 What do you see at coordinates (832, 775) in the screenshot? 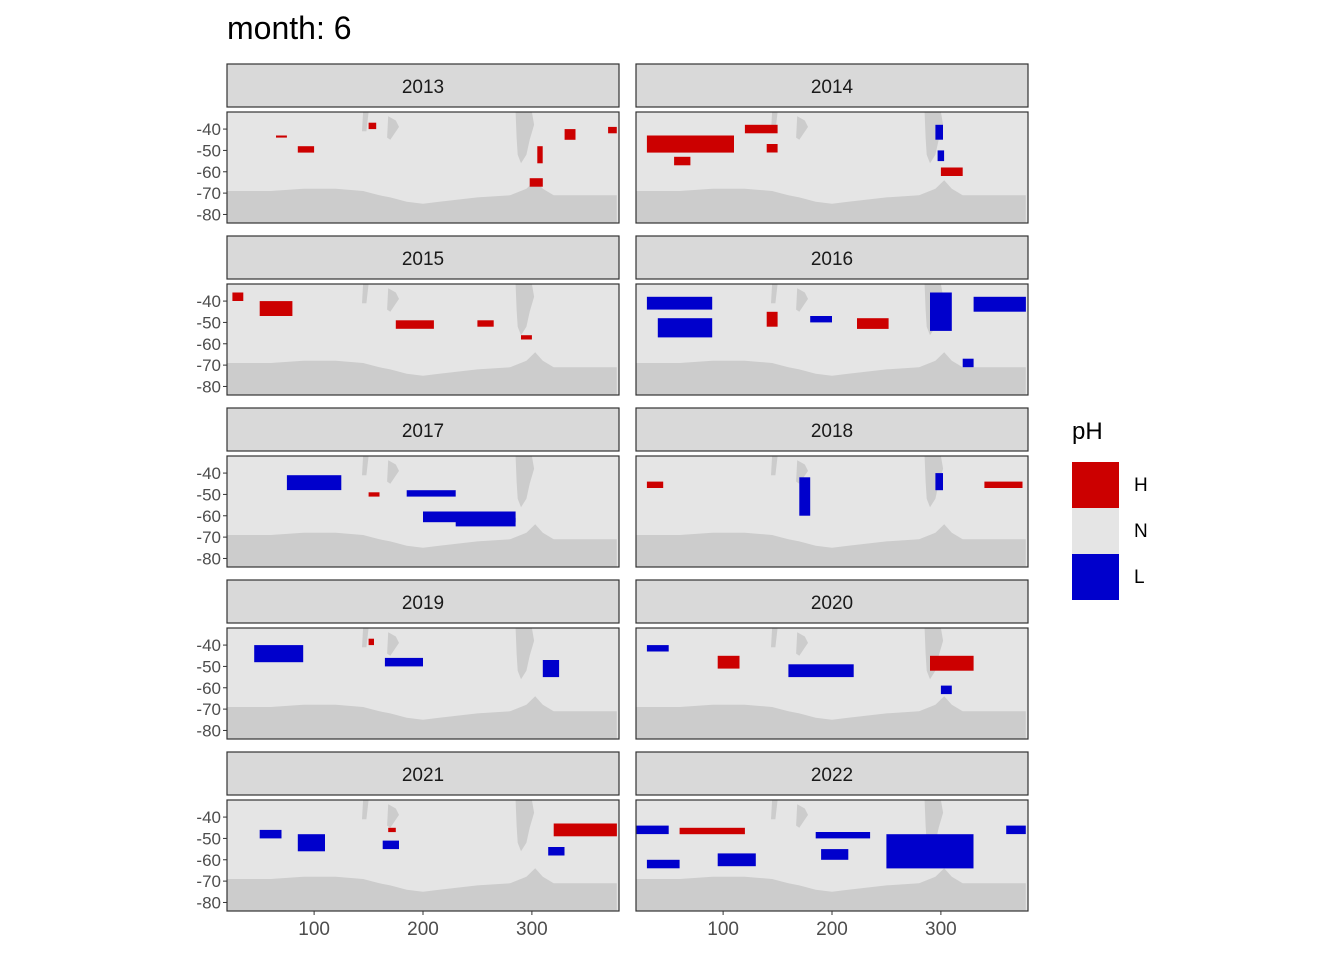
I see `facet-strip-label: 2022` at bounding box center [832, 775].